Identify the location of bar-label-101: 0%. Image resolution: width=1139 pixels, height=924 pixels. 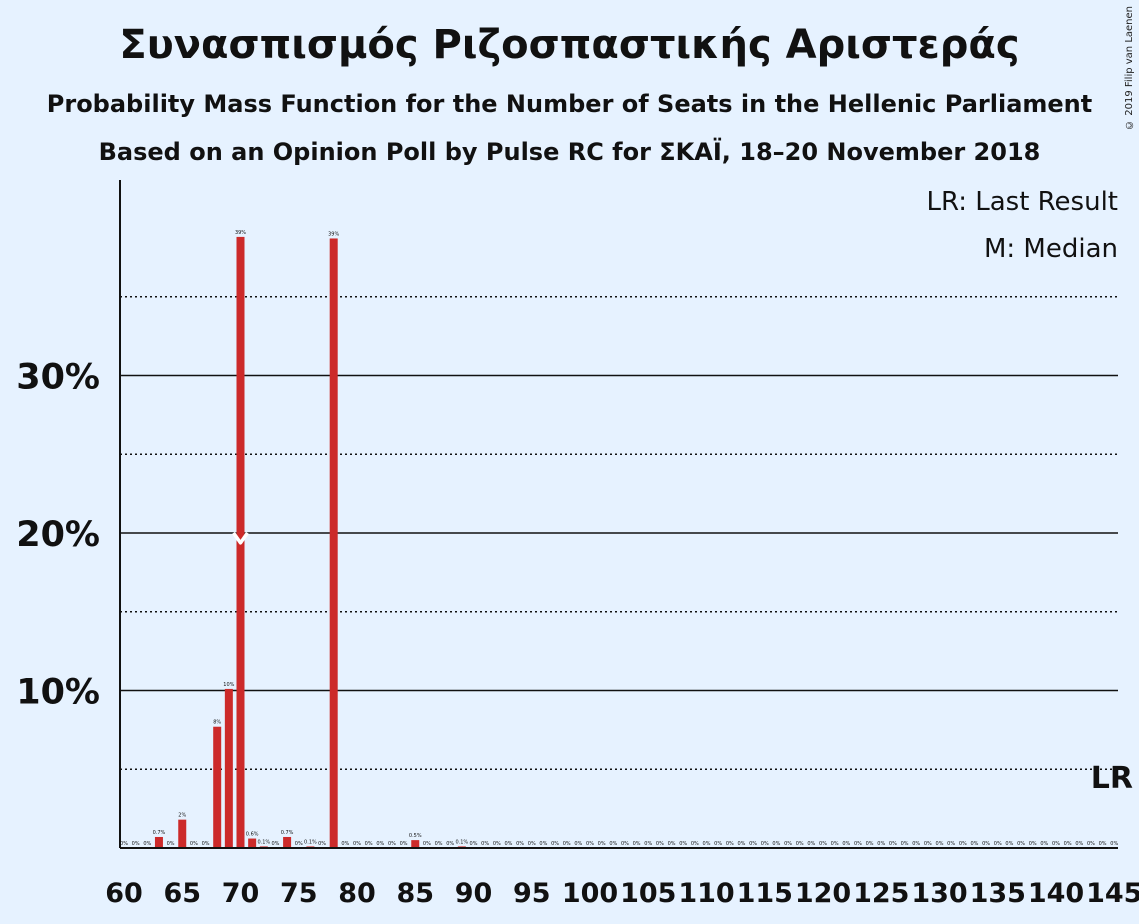
(602, 844).